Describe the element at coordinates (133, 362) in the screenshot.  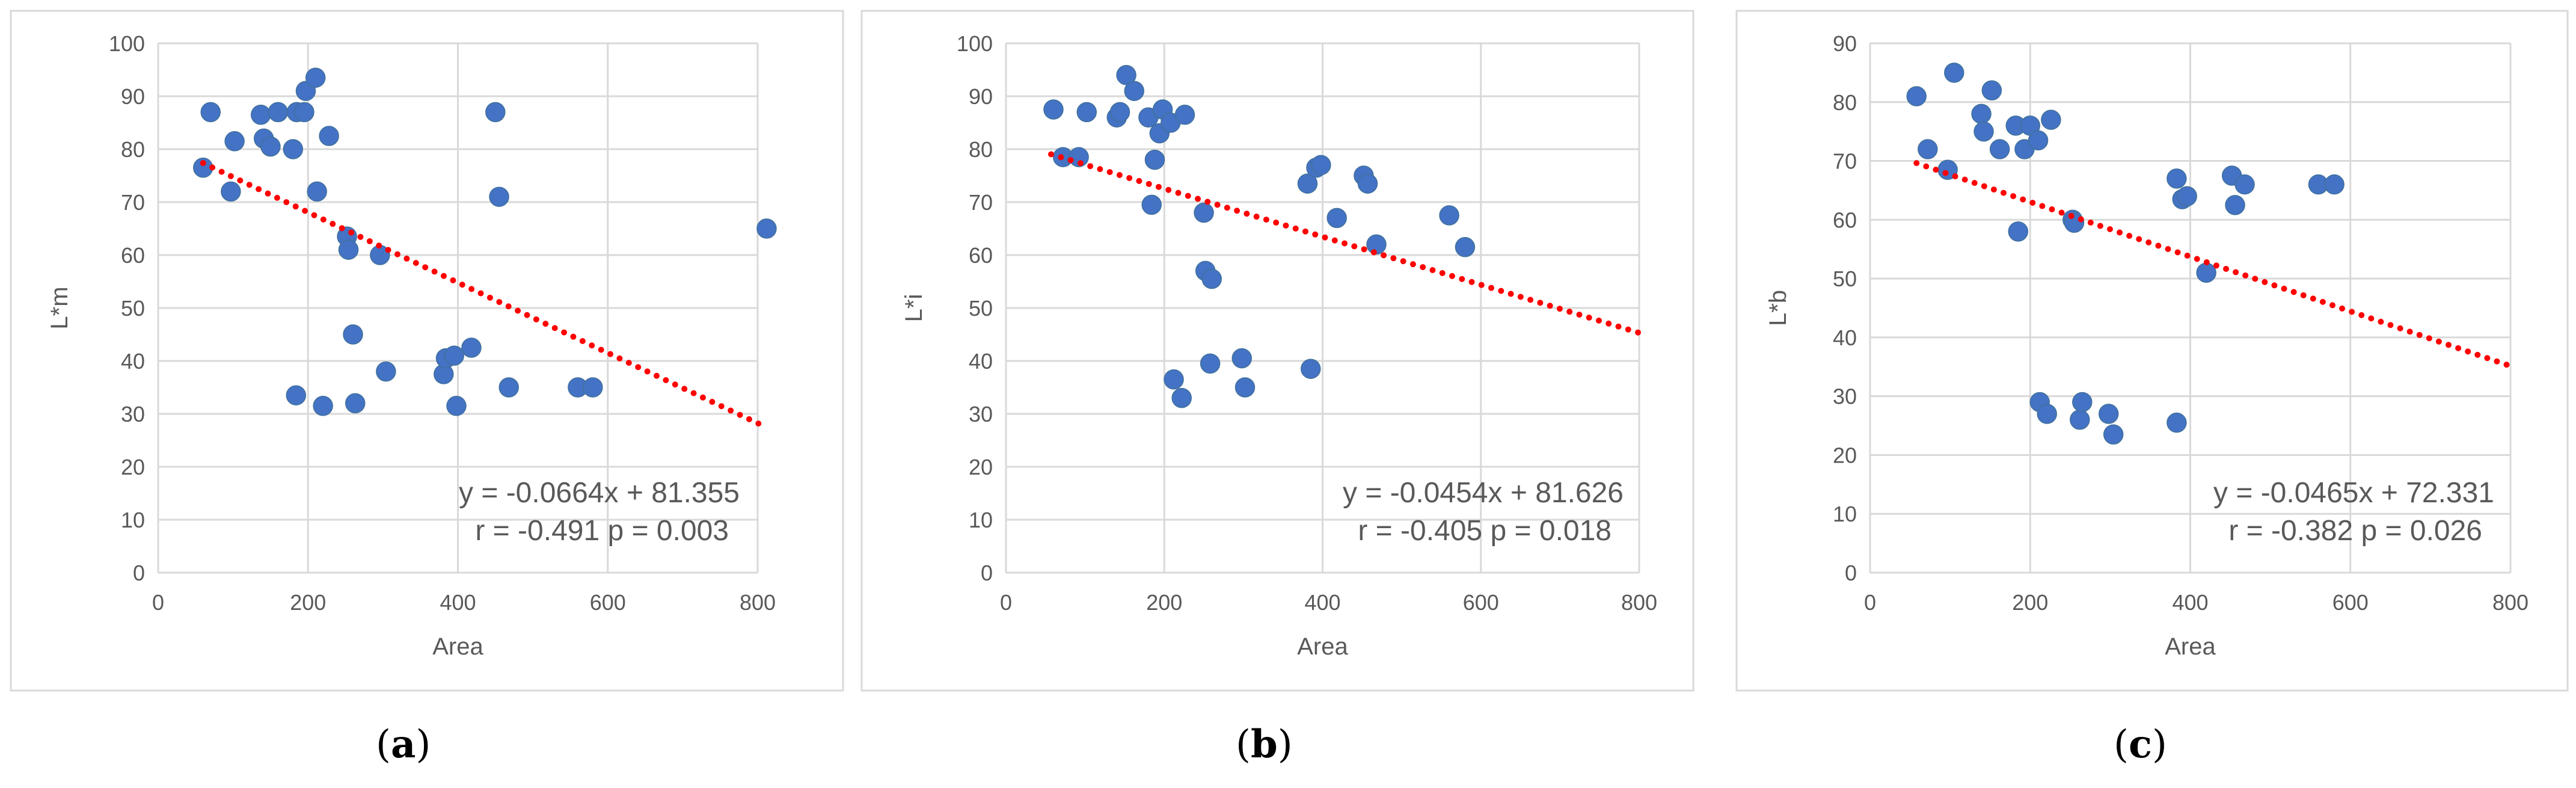
I see `chart1-ytick-label: 40` at that location.